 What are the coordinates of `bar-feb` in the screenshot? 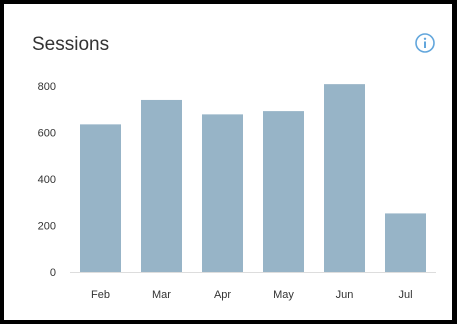 It's located at (100, 198).